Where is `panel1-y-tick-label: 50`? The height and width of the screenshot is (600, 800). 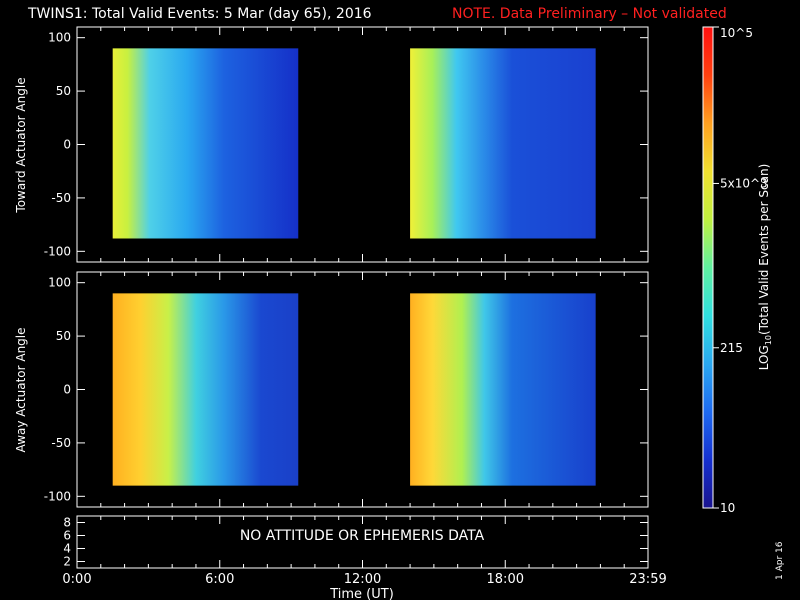
panel1-y-tick-label: 50 is located at coordinates (63, 336).